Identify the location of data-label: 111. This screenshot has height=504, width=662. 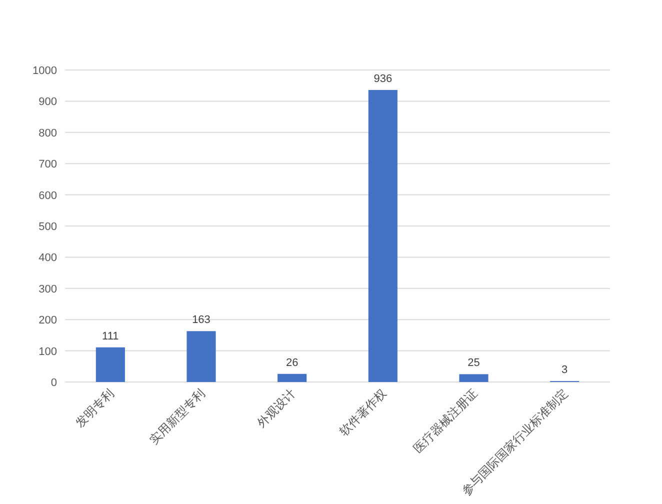
(110, 336).